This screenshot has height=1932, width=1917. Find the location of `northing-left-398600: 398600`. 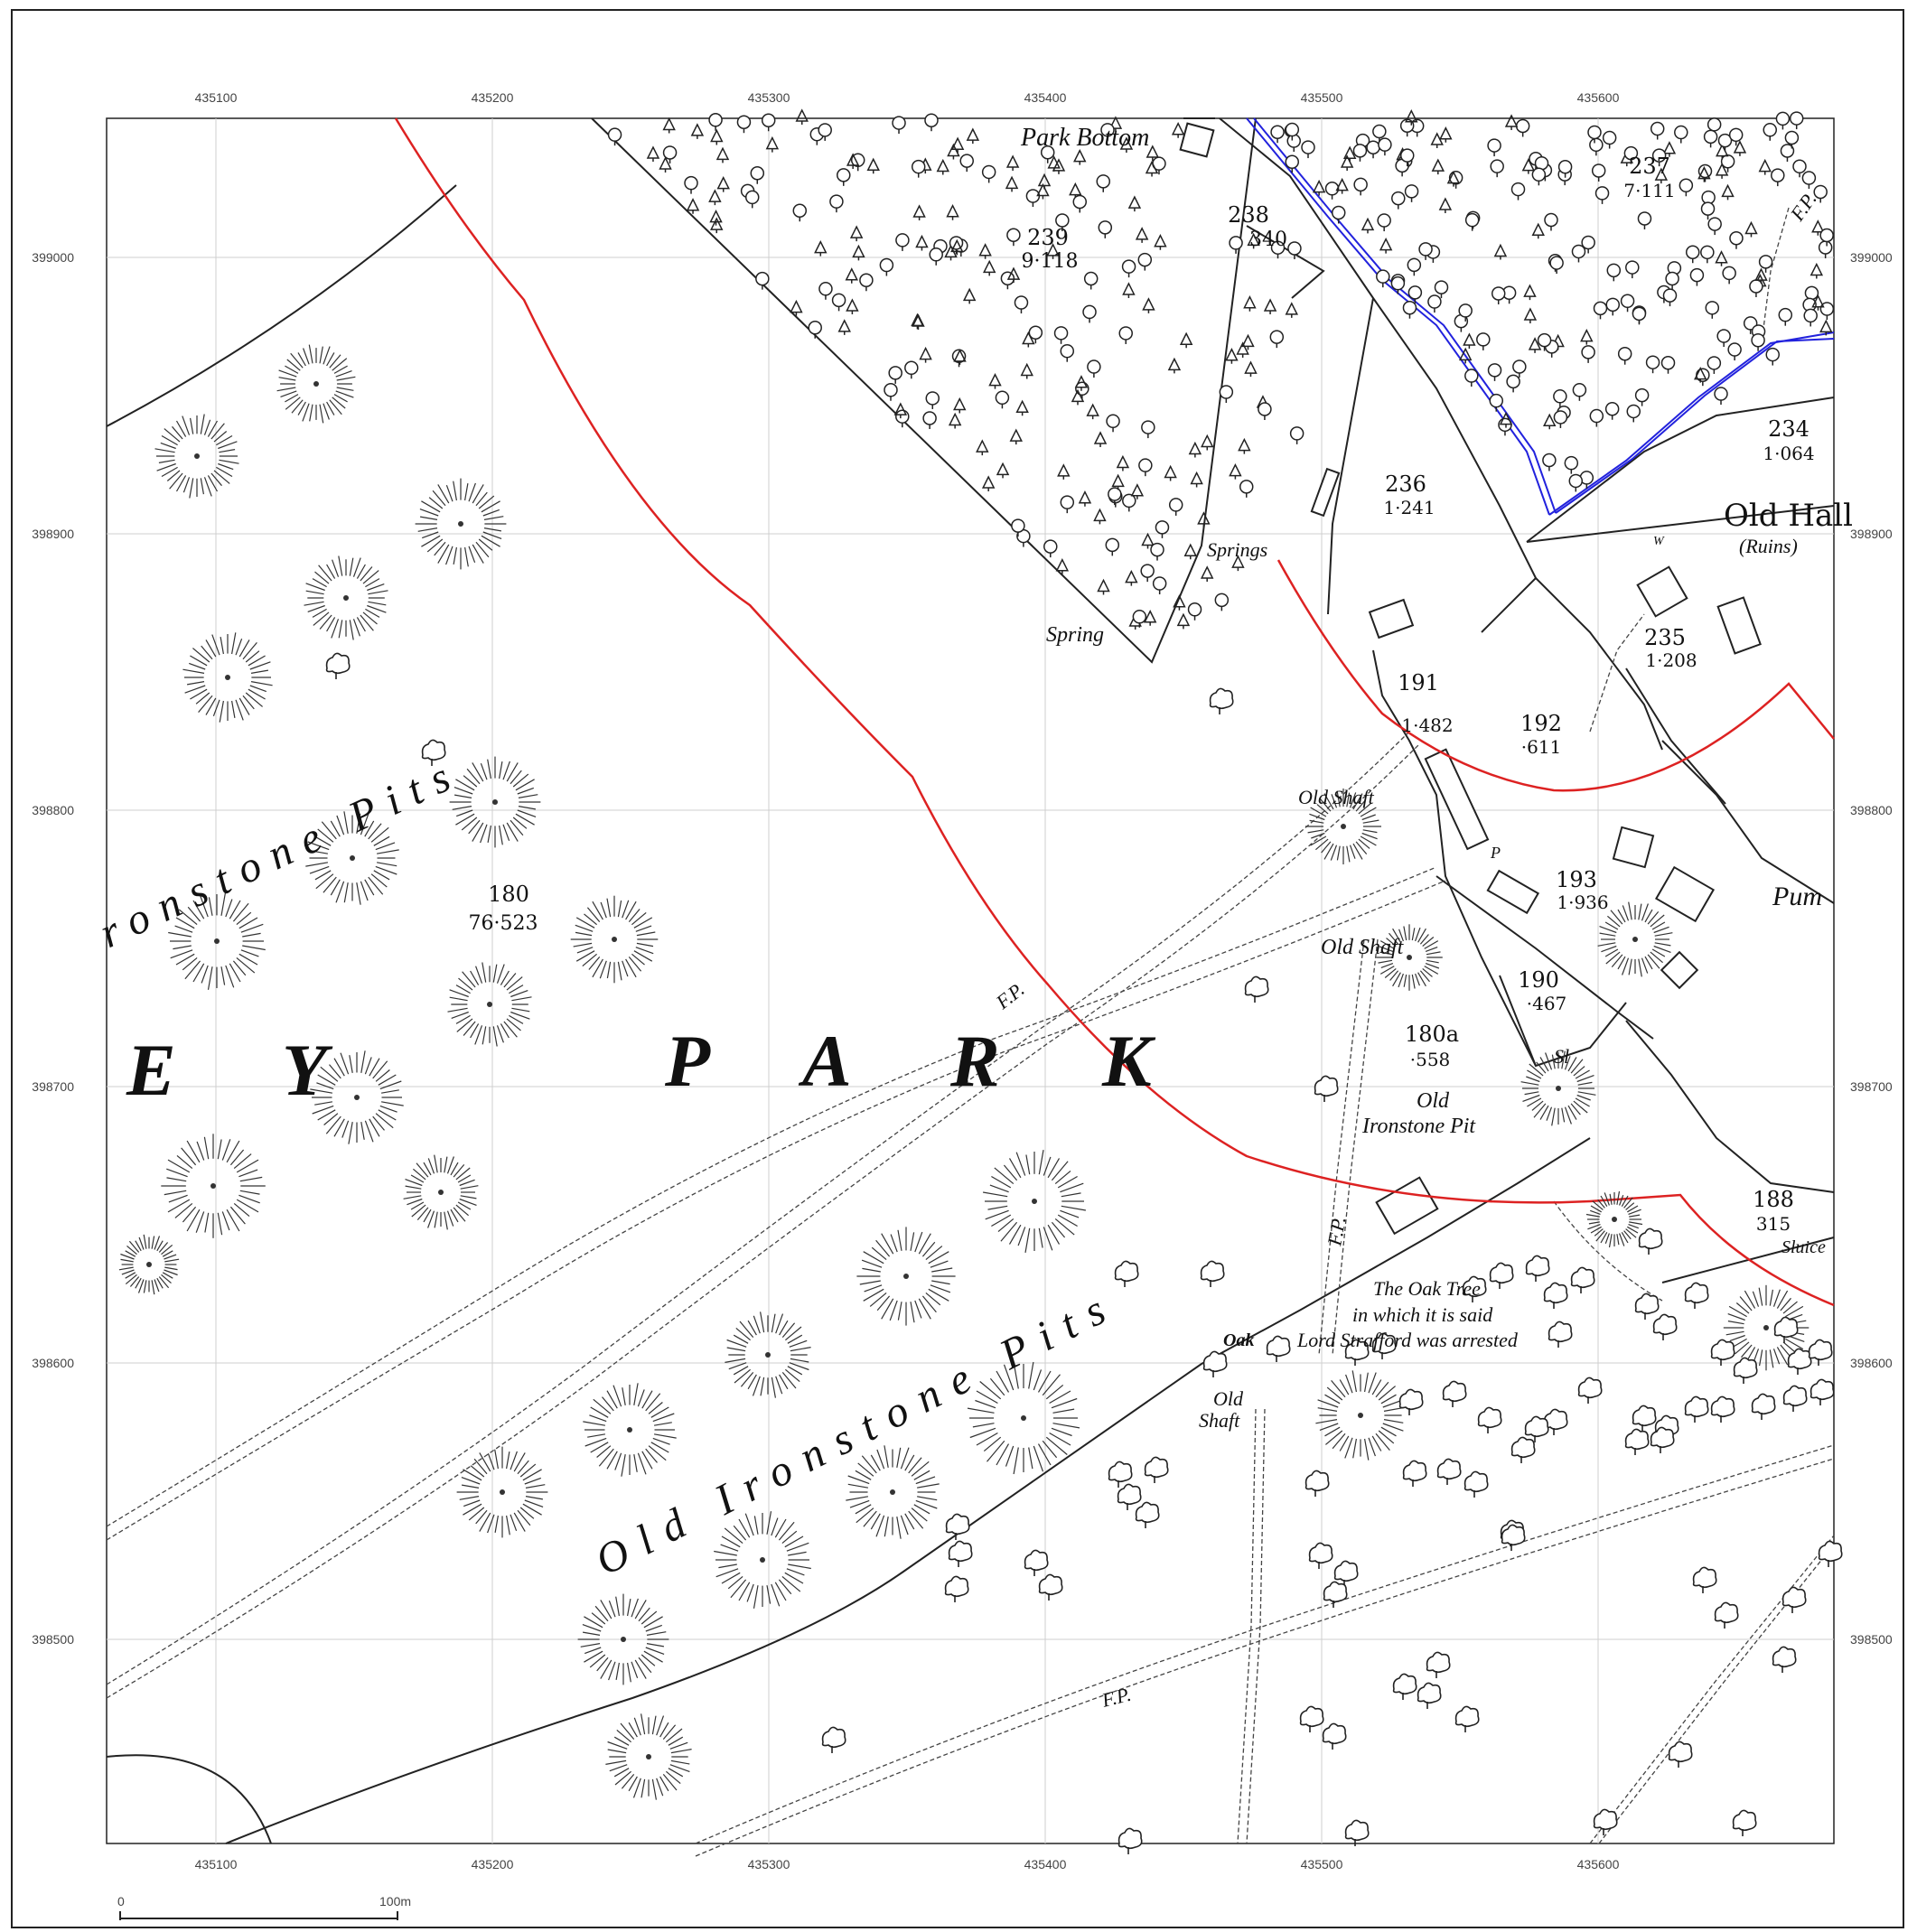

northing-left-398600: 398600 is located at coordinates (53, 1363).